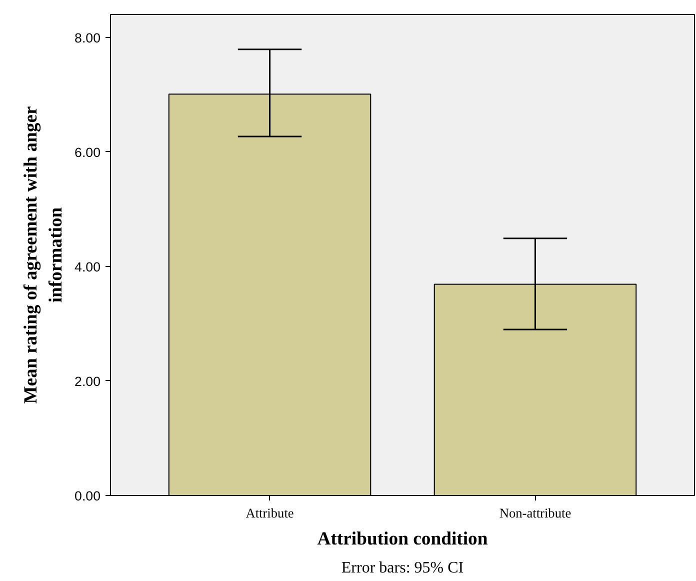  I want to click on y-tick-label: 6.00, so click(87, 152).